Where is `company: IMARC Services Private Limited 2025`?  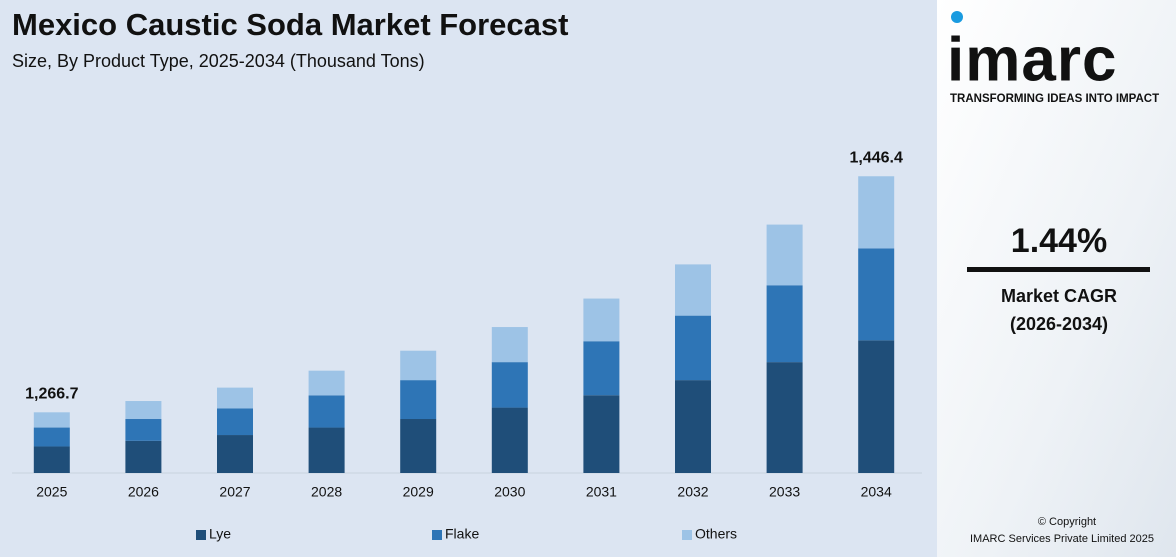
company: IMARC Services Private Limited 2025 is located at coordinates (1062, 539).